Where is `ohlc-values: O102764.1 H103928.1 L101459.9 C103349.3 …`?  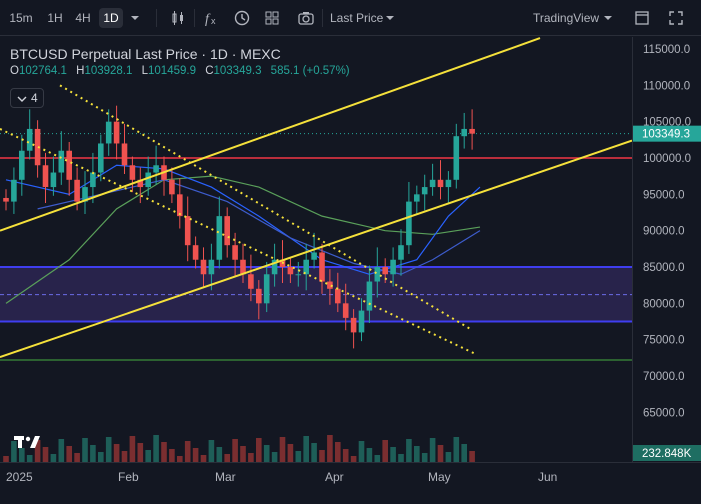 ohlc-values: O102764.1 H103928.1 L101459.9 C103349.3 … is located at coordinates (183, 71).